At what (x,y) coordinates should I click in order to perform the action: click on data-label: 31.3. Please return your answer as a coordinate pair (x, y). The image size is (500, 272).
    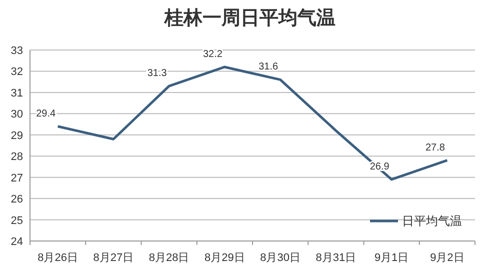
    Looking at the image, I should click on (157, 74).